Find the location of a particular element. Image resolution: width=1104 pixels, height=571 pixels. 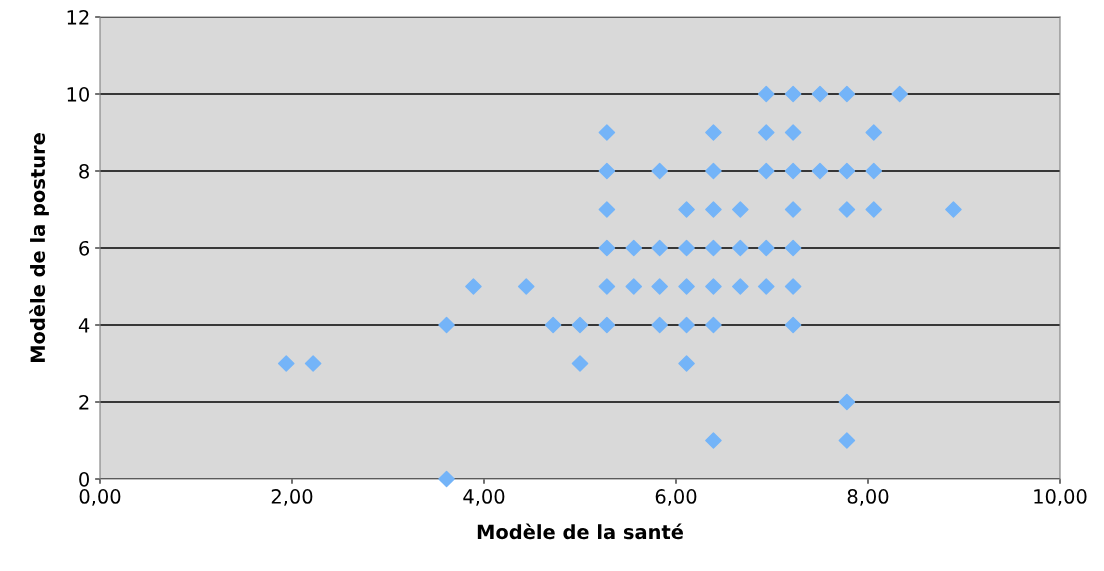

x-tick-label: 2,00 is located at coordinates (292, 497).